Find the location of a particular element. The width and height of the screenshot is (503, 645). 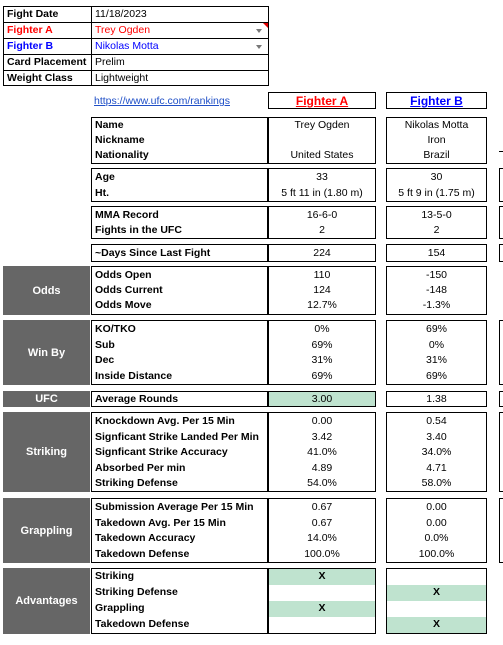

stat-label: ~Days Since Last Fight is located at coordinates (153, 253).